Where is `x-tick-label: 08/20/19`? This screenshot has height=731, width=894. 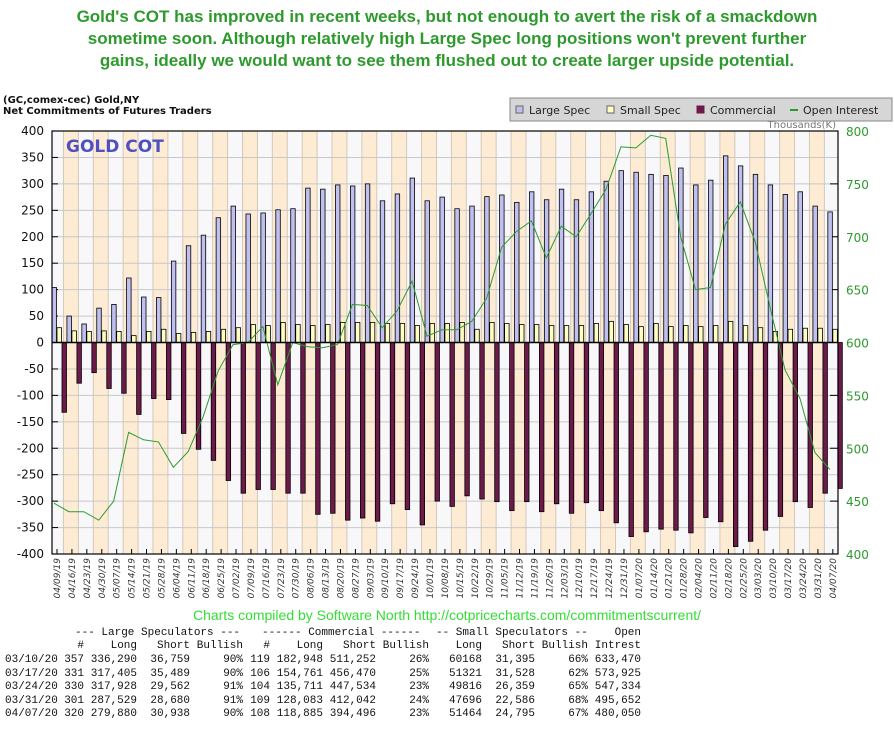 x-tick-label: 08/20/19 is located at coordinates (341, 578).